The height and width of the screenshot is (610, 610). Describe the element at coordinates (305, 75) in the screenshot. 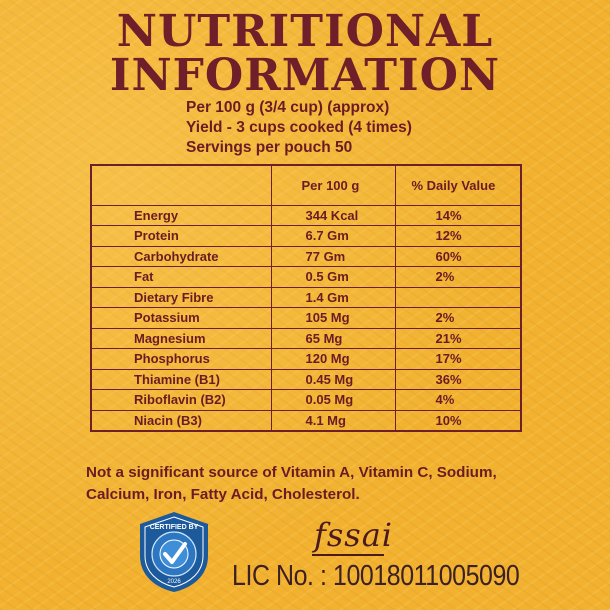

I see `title-line-2: INFORMATION` at that location.